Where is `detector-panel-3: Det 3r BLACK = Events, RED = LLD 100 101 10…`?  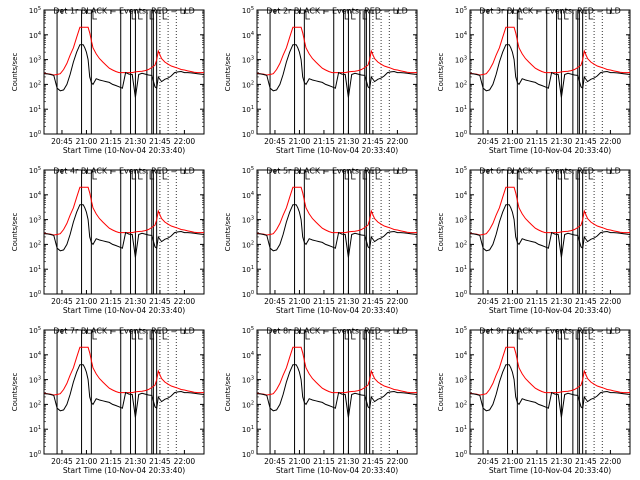
detector-panel-3: Det 3r BLACK = Events, RED = LLD 100 101 10… is located at coordinates (534, 80).